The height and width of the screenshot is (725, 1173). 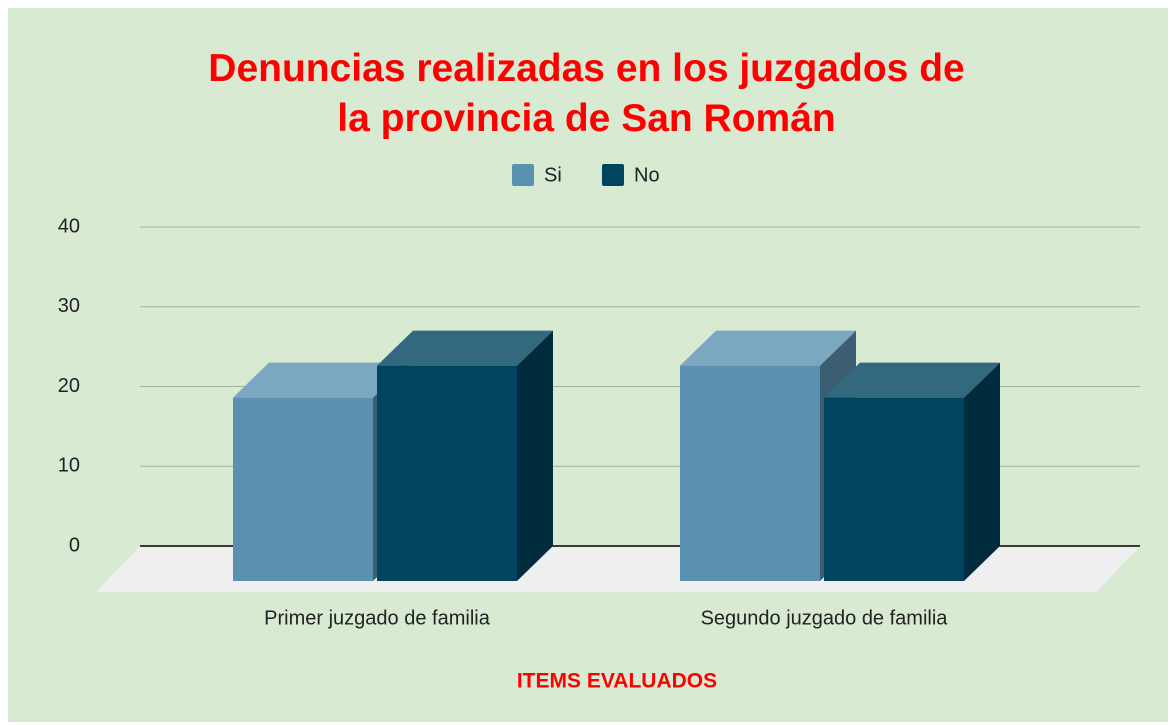 What do you see at coordinates (69, 226) in the screenshot?
I see `y-tick-label: 40` at bounding box center [69, 226].